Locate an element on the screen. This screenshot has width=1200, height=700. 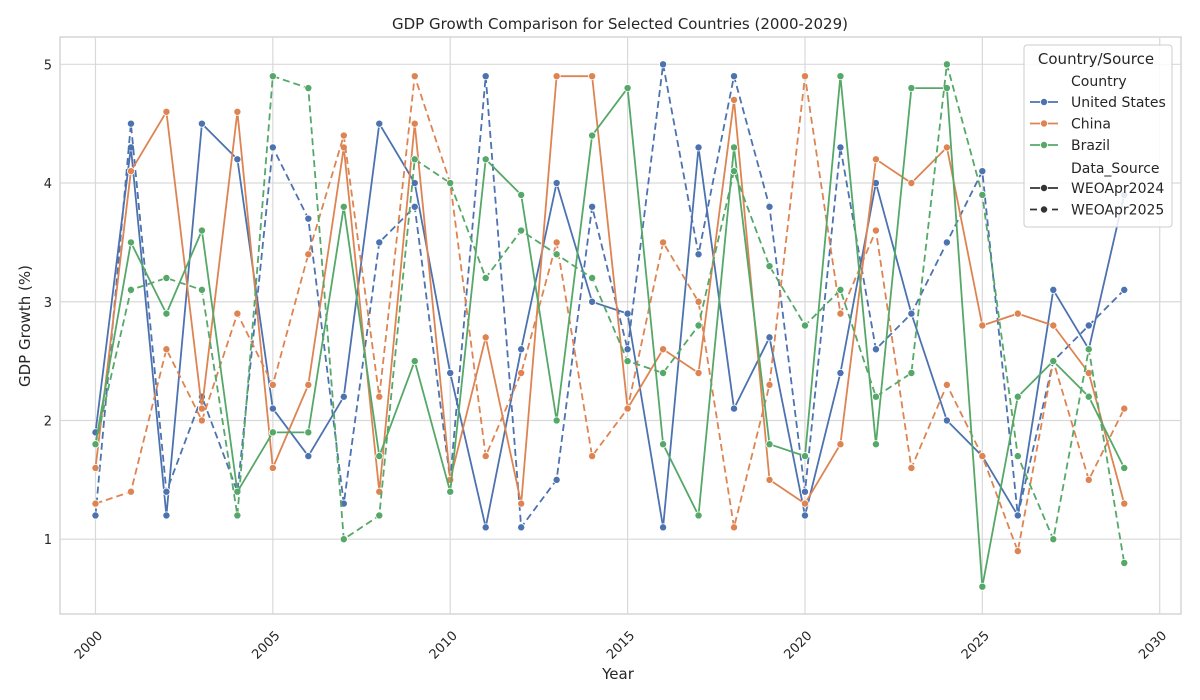
legend-country-header: Country is located at coordinates (1099, 82).